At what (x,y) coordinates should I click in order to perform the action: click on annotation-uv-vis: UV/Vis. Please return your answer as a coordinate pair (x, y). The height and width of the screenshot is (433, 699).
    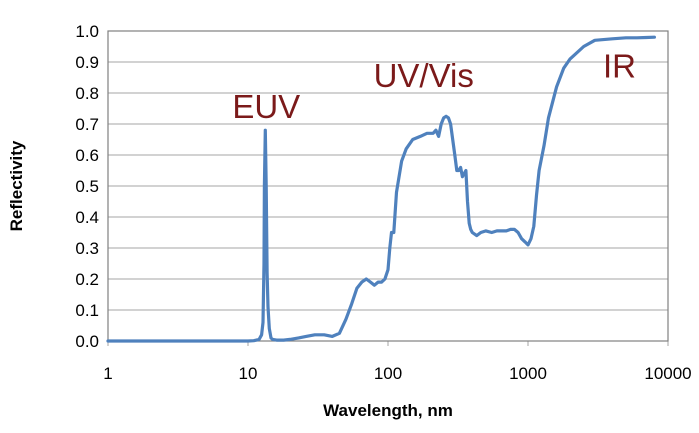
    Looking at the image, I should click on (424, 75).